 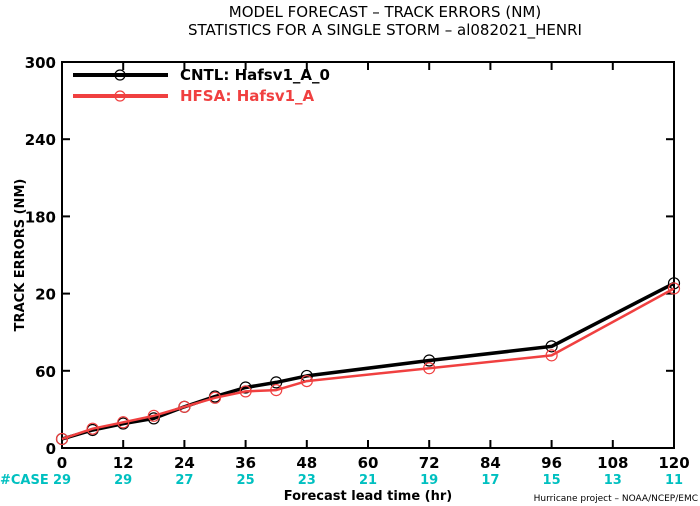 What do you see at coordinates (429, 463) in the screenshot?
I see `x-tick-label: 72` at bounding box center [429, 463].